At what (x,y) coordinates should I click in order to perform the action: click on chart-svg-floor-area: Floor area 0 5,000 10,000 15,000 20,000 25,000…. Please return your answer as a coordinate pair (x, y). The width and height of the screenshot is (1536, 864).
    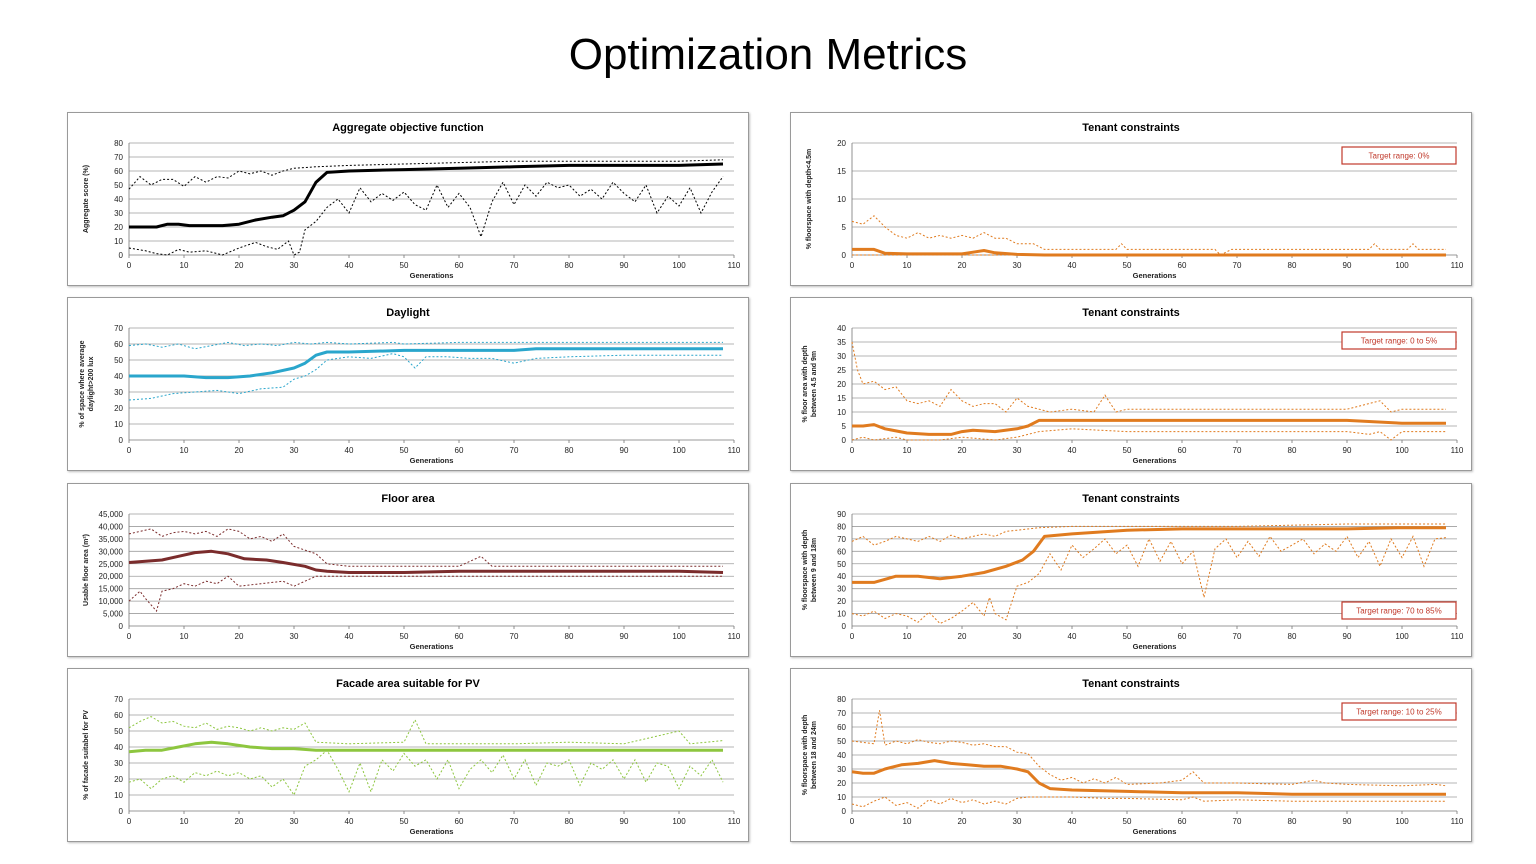
    Looking at the image, I should click on (412, 572).